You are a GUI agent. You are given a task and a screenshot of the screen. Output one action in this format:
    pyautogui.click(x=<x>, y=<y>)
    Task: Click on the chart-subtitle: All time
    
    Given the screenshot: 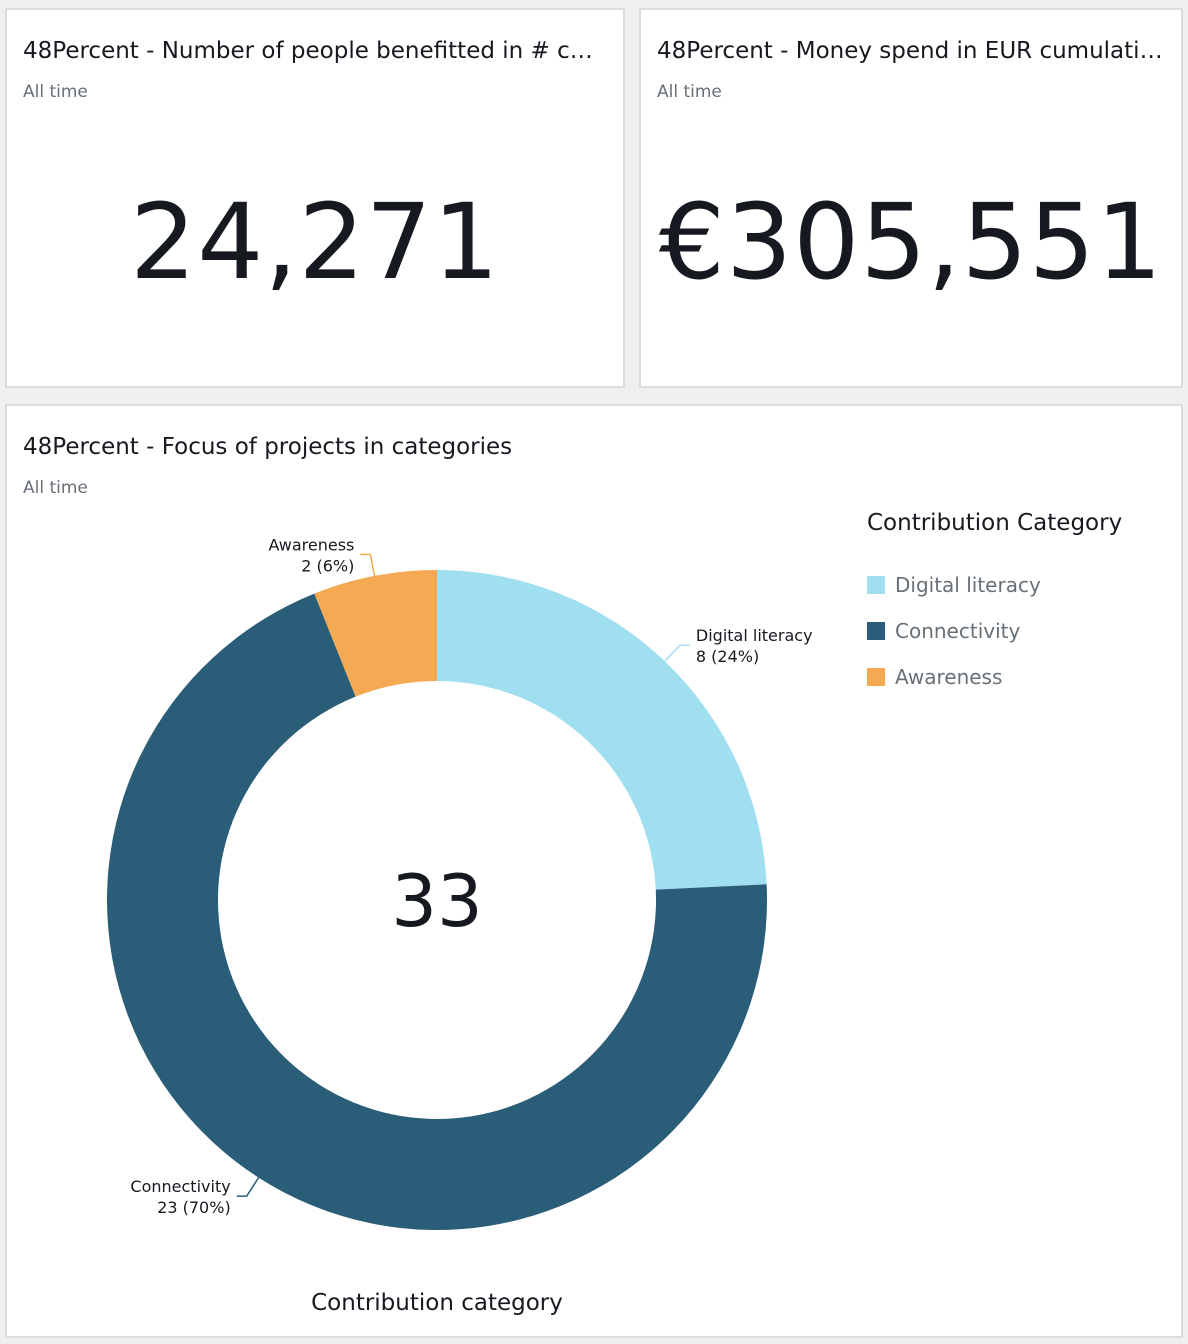 What is the action you would take?
    pyautogui.click(x=55, y=488)
    